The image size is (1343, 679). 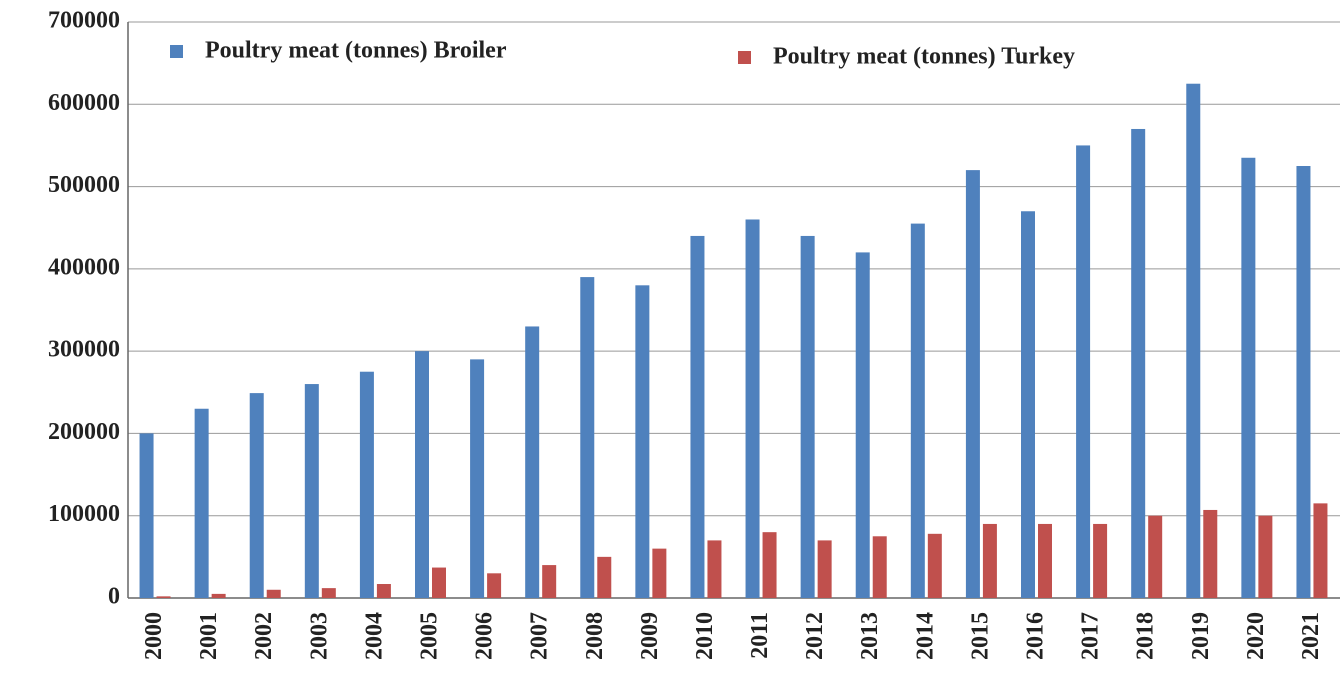 I want to click on x-tick-label: 2013, so click(x=870, y=636).